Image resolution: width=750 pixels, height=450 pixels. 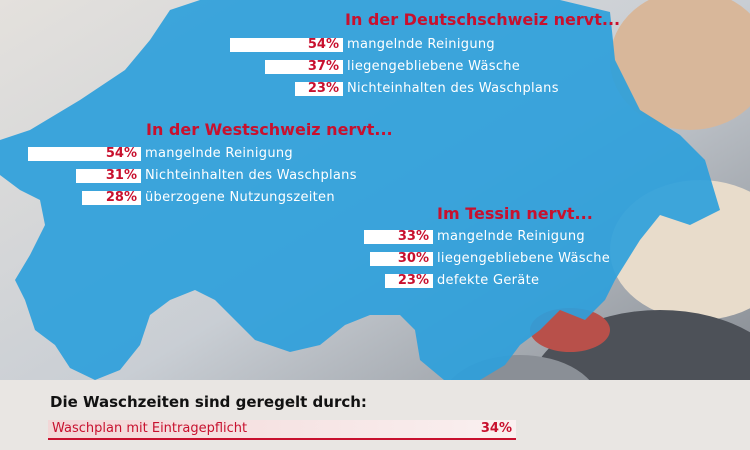 I want to click on bar-value-tessin: 33%, so click(x=413, y=236).